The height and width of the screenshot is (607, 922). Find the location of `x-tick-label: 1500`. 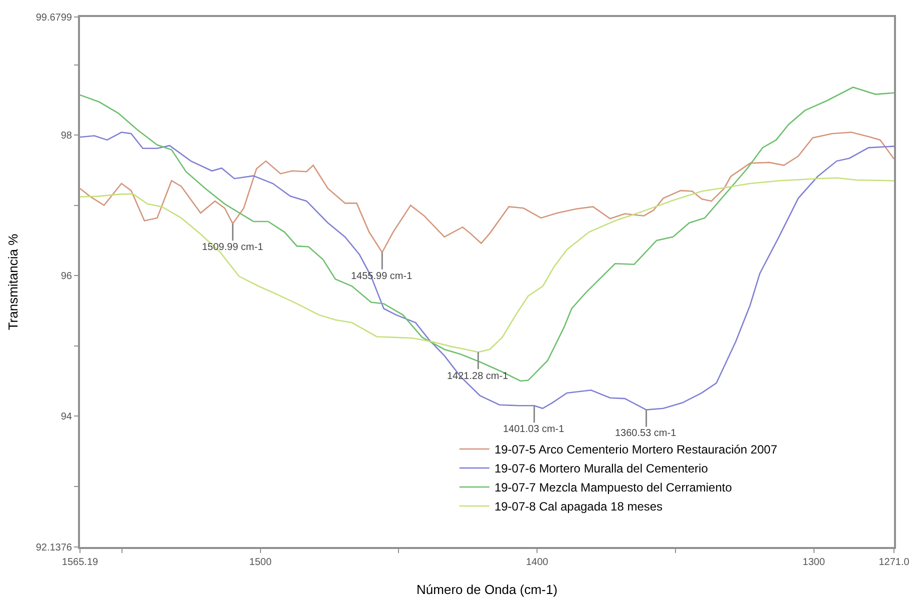

x-tick-label: 1500 is located at coordinates (260, 562).